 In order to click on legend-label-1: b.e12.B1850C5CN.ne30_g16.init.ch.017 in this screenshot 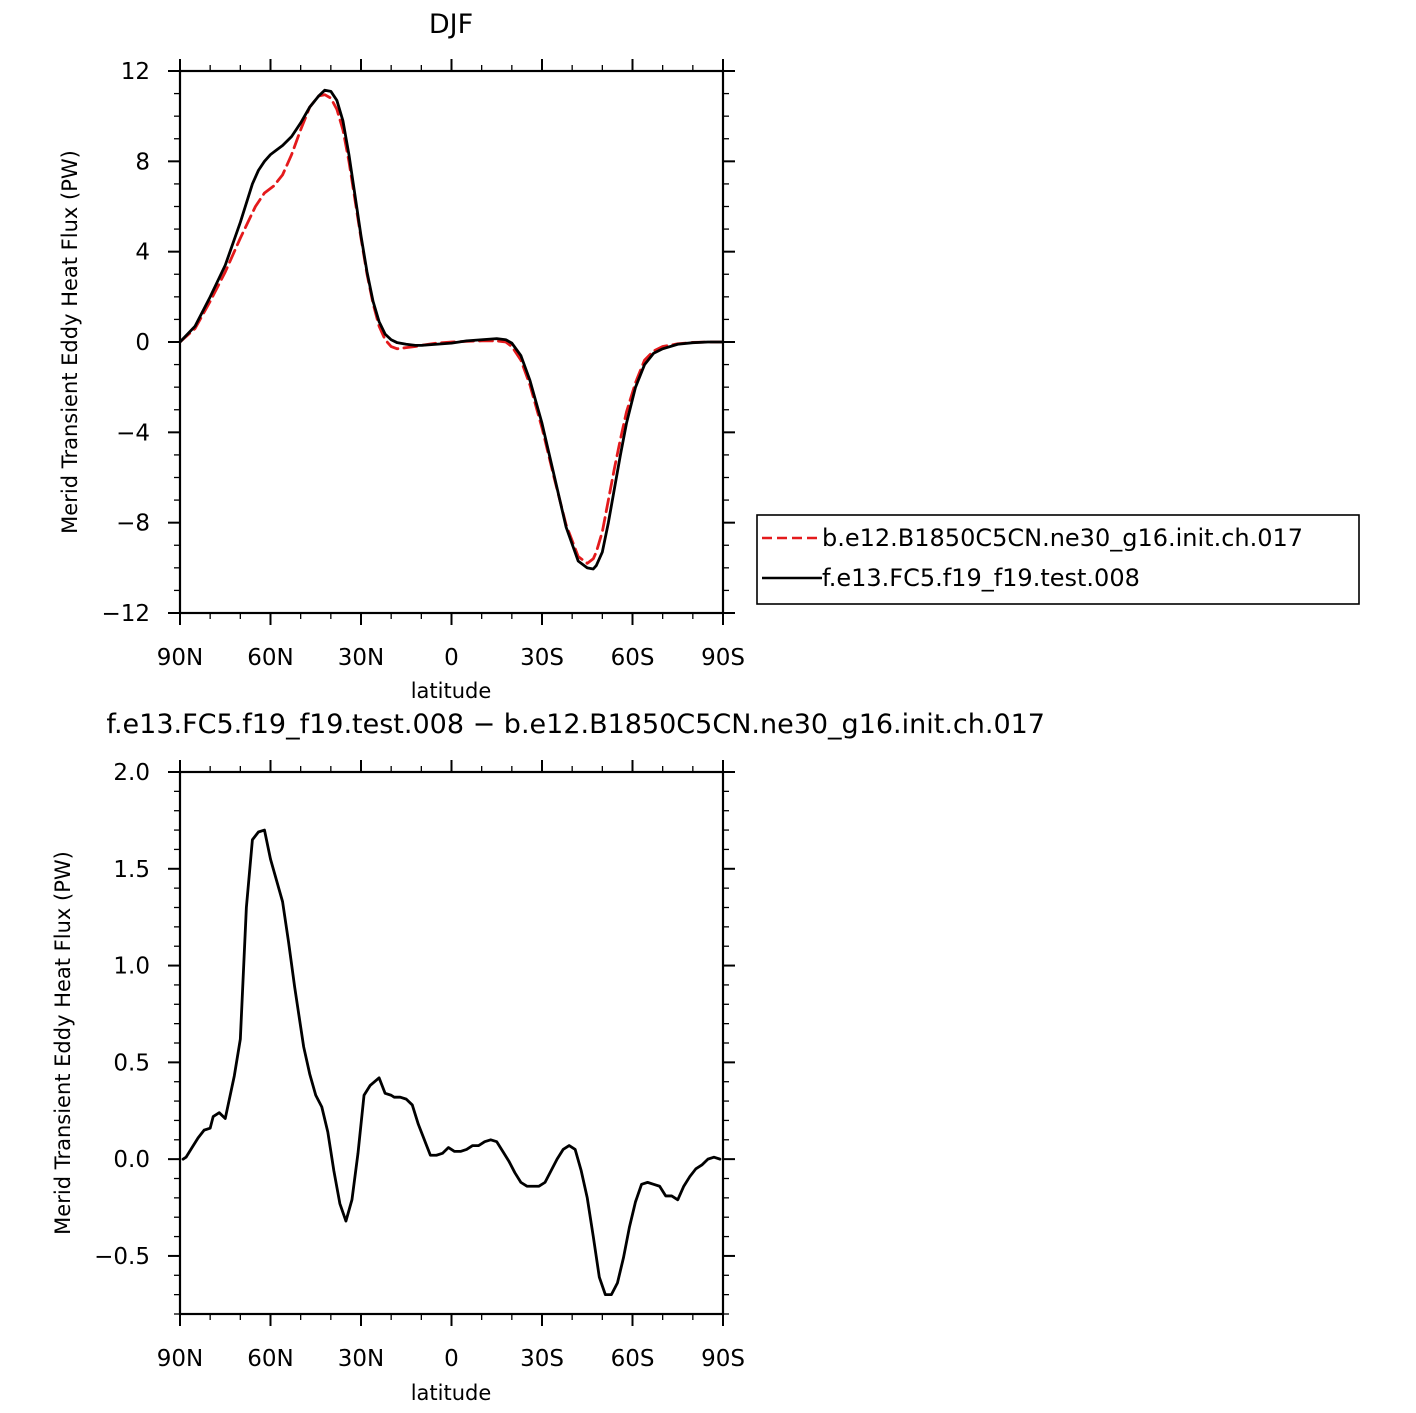, I will do `click(1062, 538)`.